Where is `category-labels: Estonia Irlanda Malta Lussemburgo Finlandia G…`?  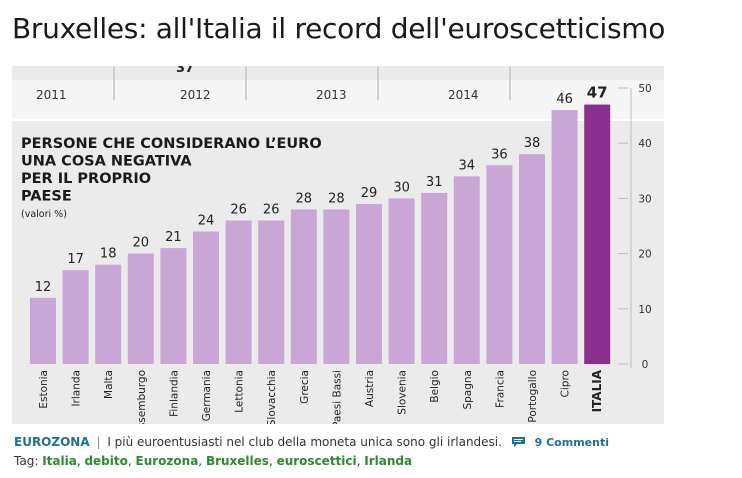 category-labels: Estonia Irlanda Malta Lussemburgo Finlandia G… is located at coordinates (321, 396).